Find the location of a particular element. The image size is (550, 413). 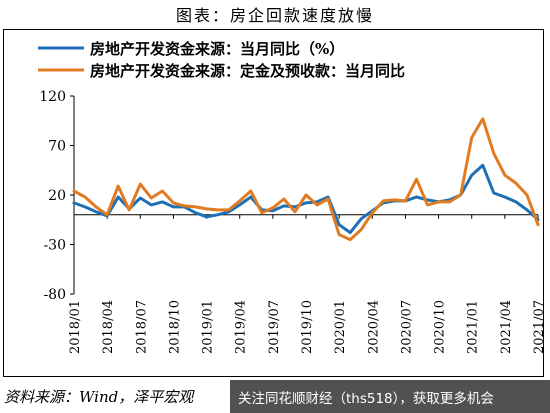

x-tick-label: 2019/04 is located at coordinates (241, 327).